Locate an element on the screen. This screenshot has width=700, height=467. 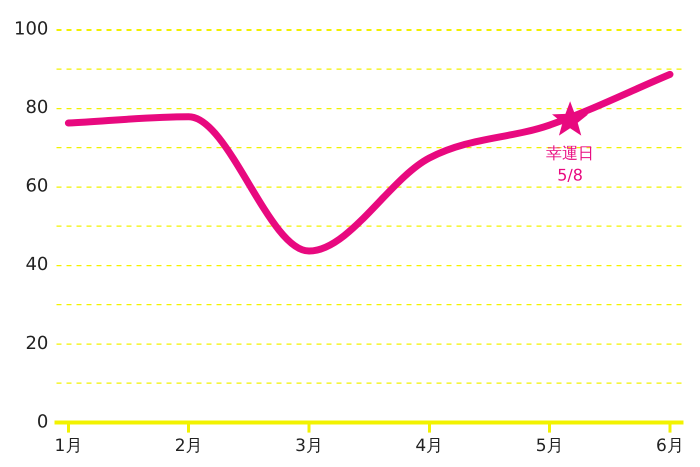
x-tick-label: 6月 is located at coordinates (670, 446).